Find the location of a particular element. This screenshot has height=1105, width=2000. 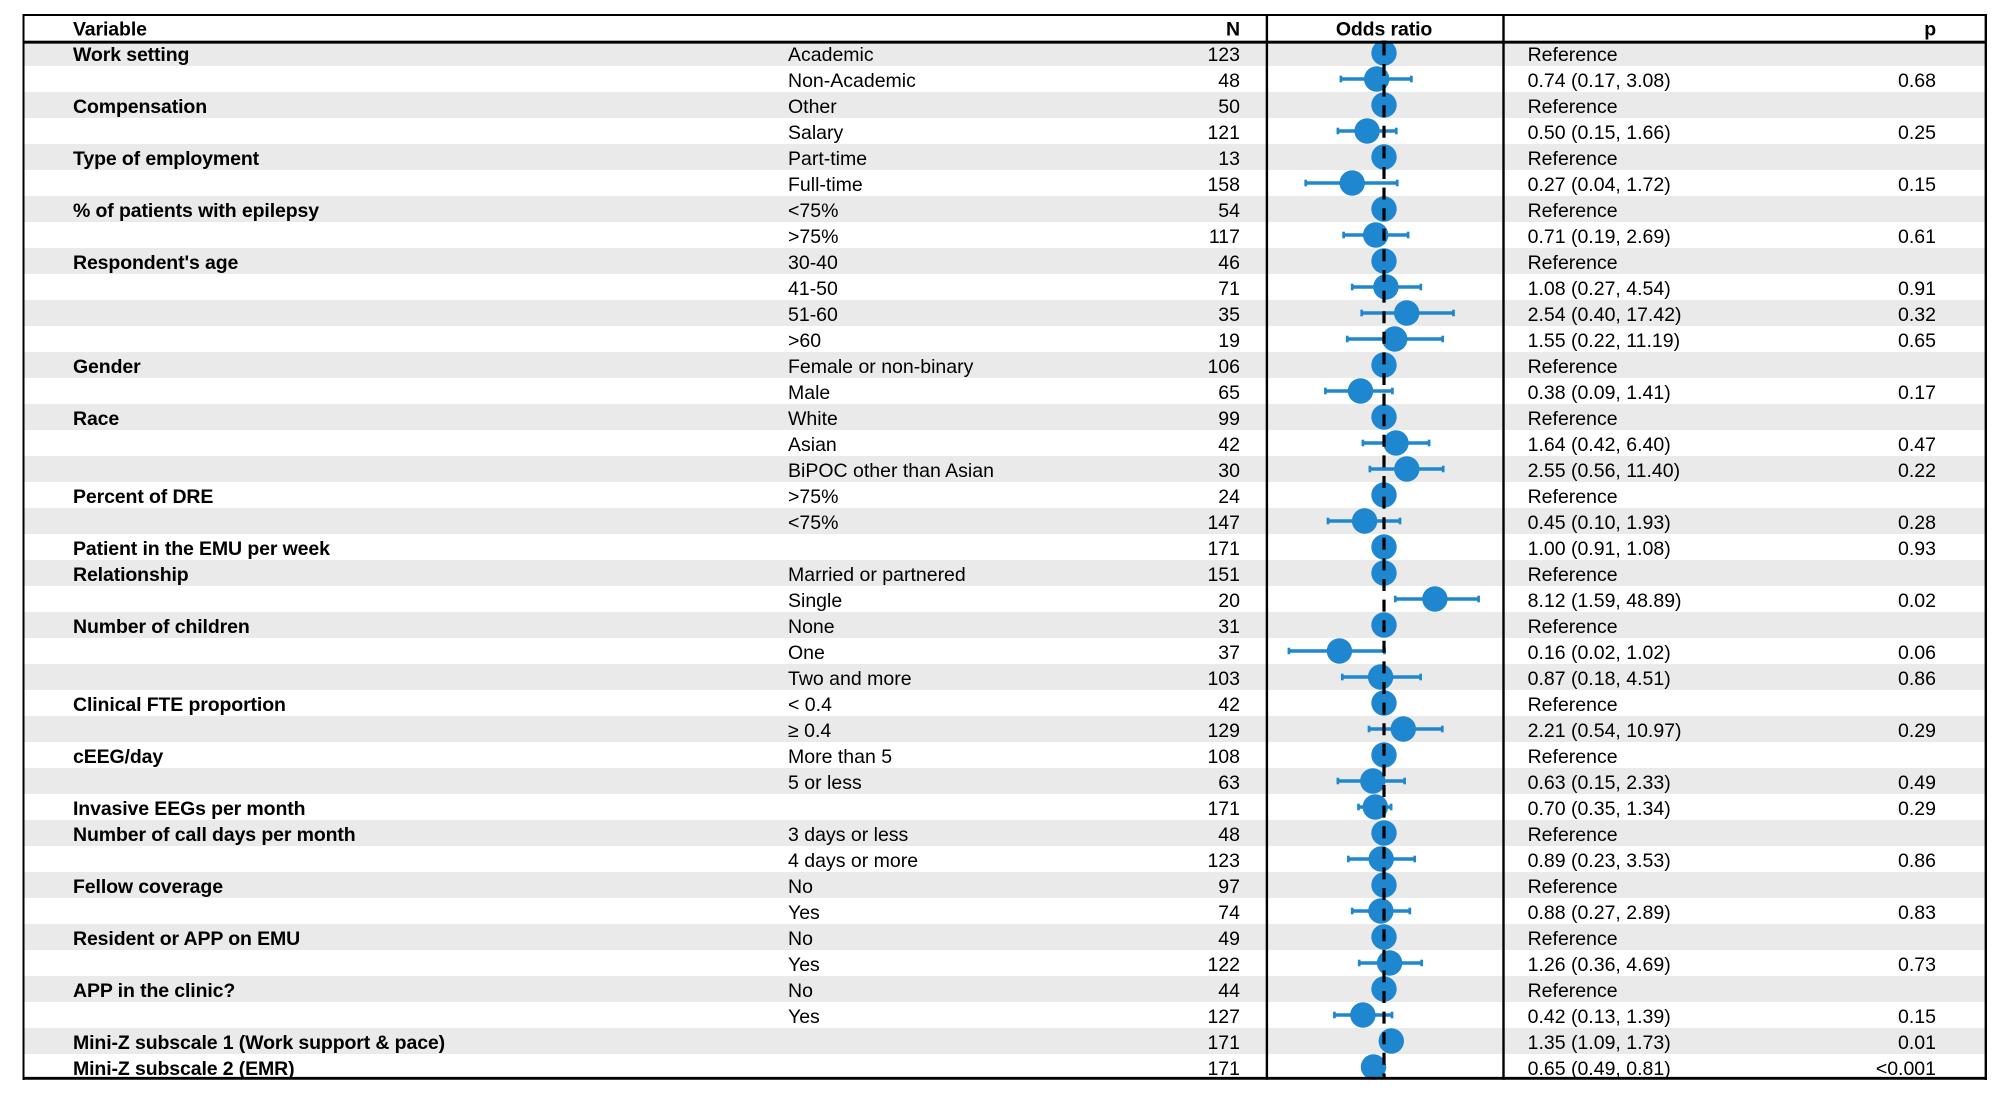

svg-text:Mini-Z subscale 1 (Work suppor: Mini-Z subscale 1 (Work support & pace) is located at coordinates (259, 1043).